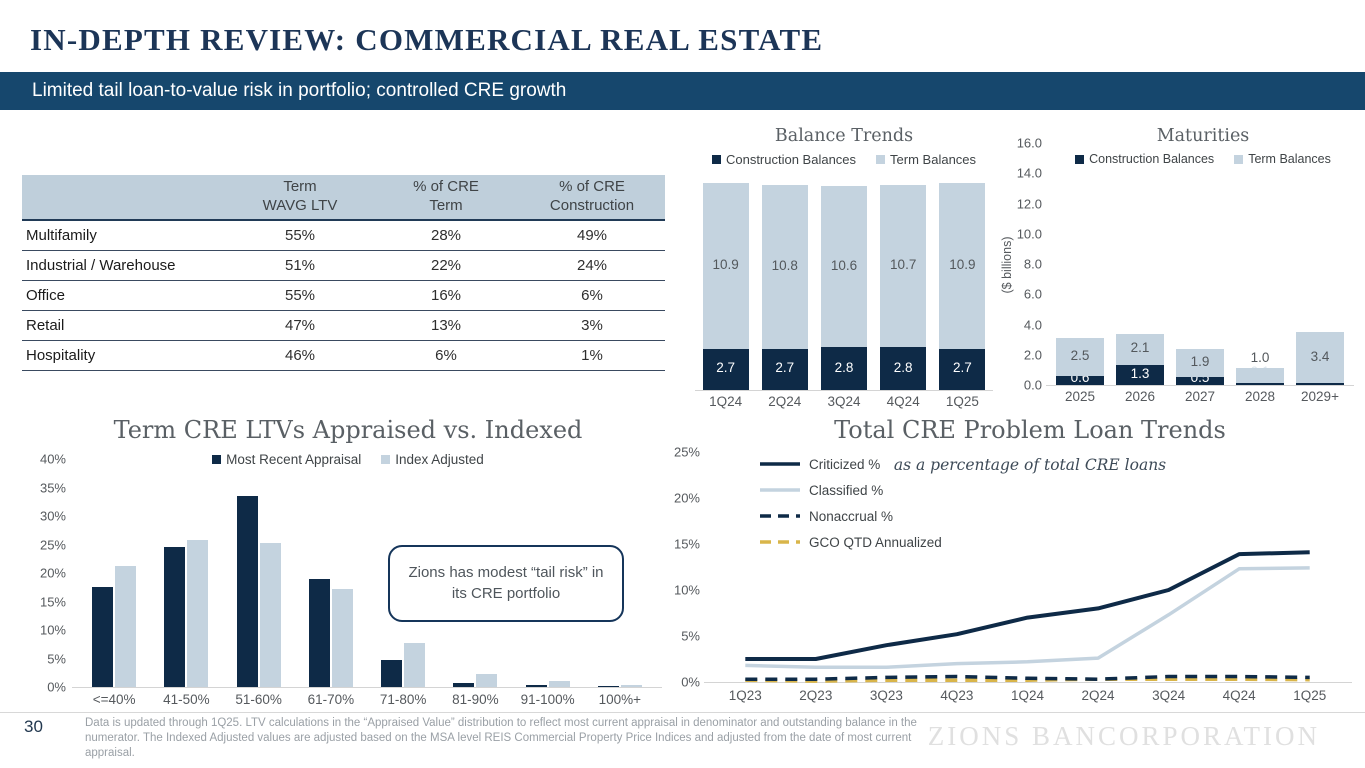 This screenshot has width=1365, height=768. What do you see at coordinates (343, 326) in the screenshot?
I see `table-row: Retail 47% 13% 3%` at bounding box center [343, 326].